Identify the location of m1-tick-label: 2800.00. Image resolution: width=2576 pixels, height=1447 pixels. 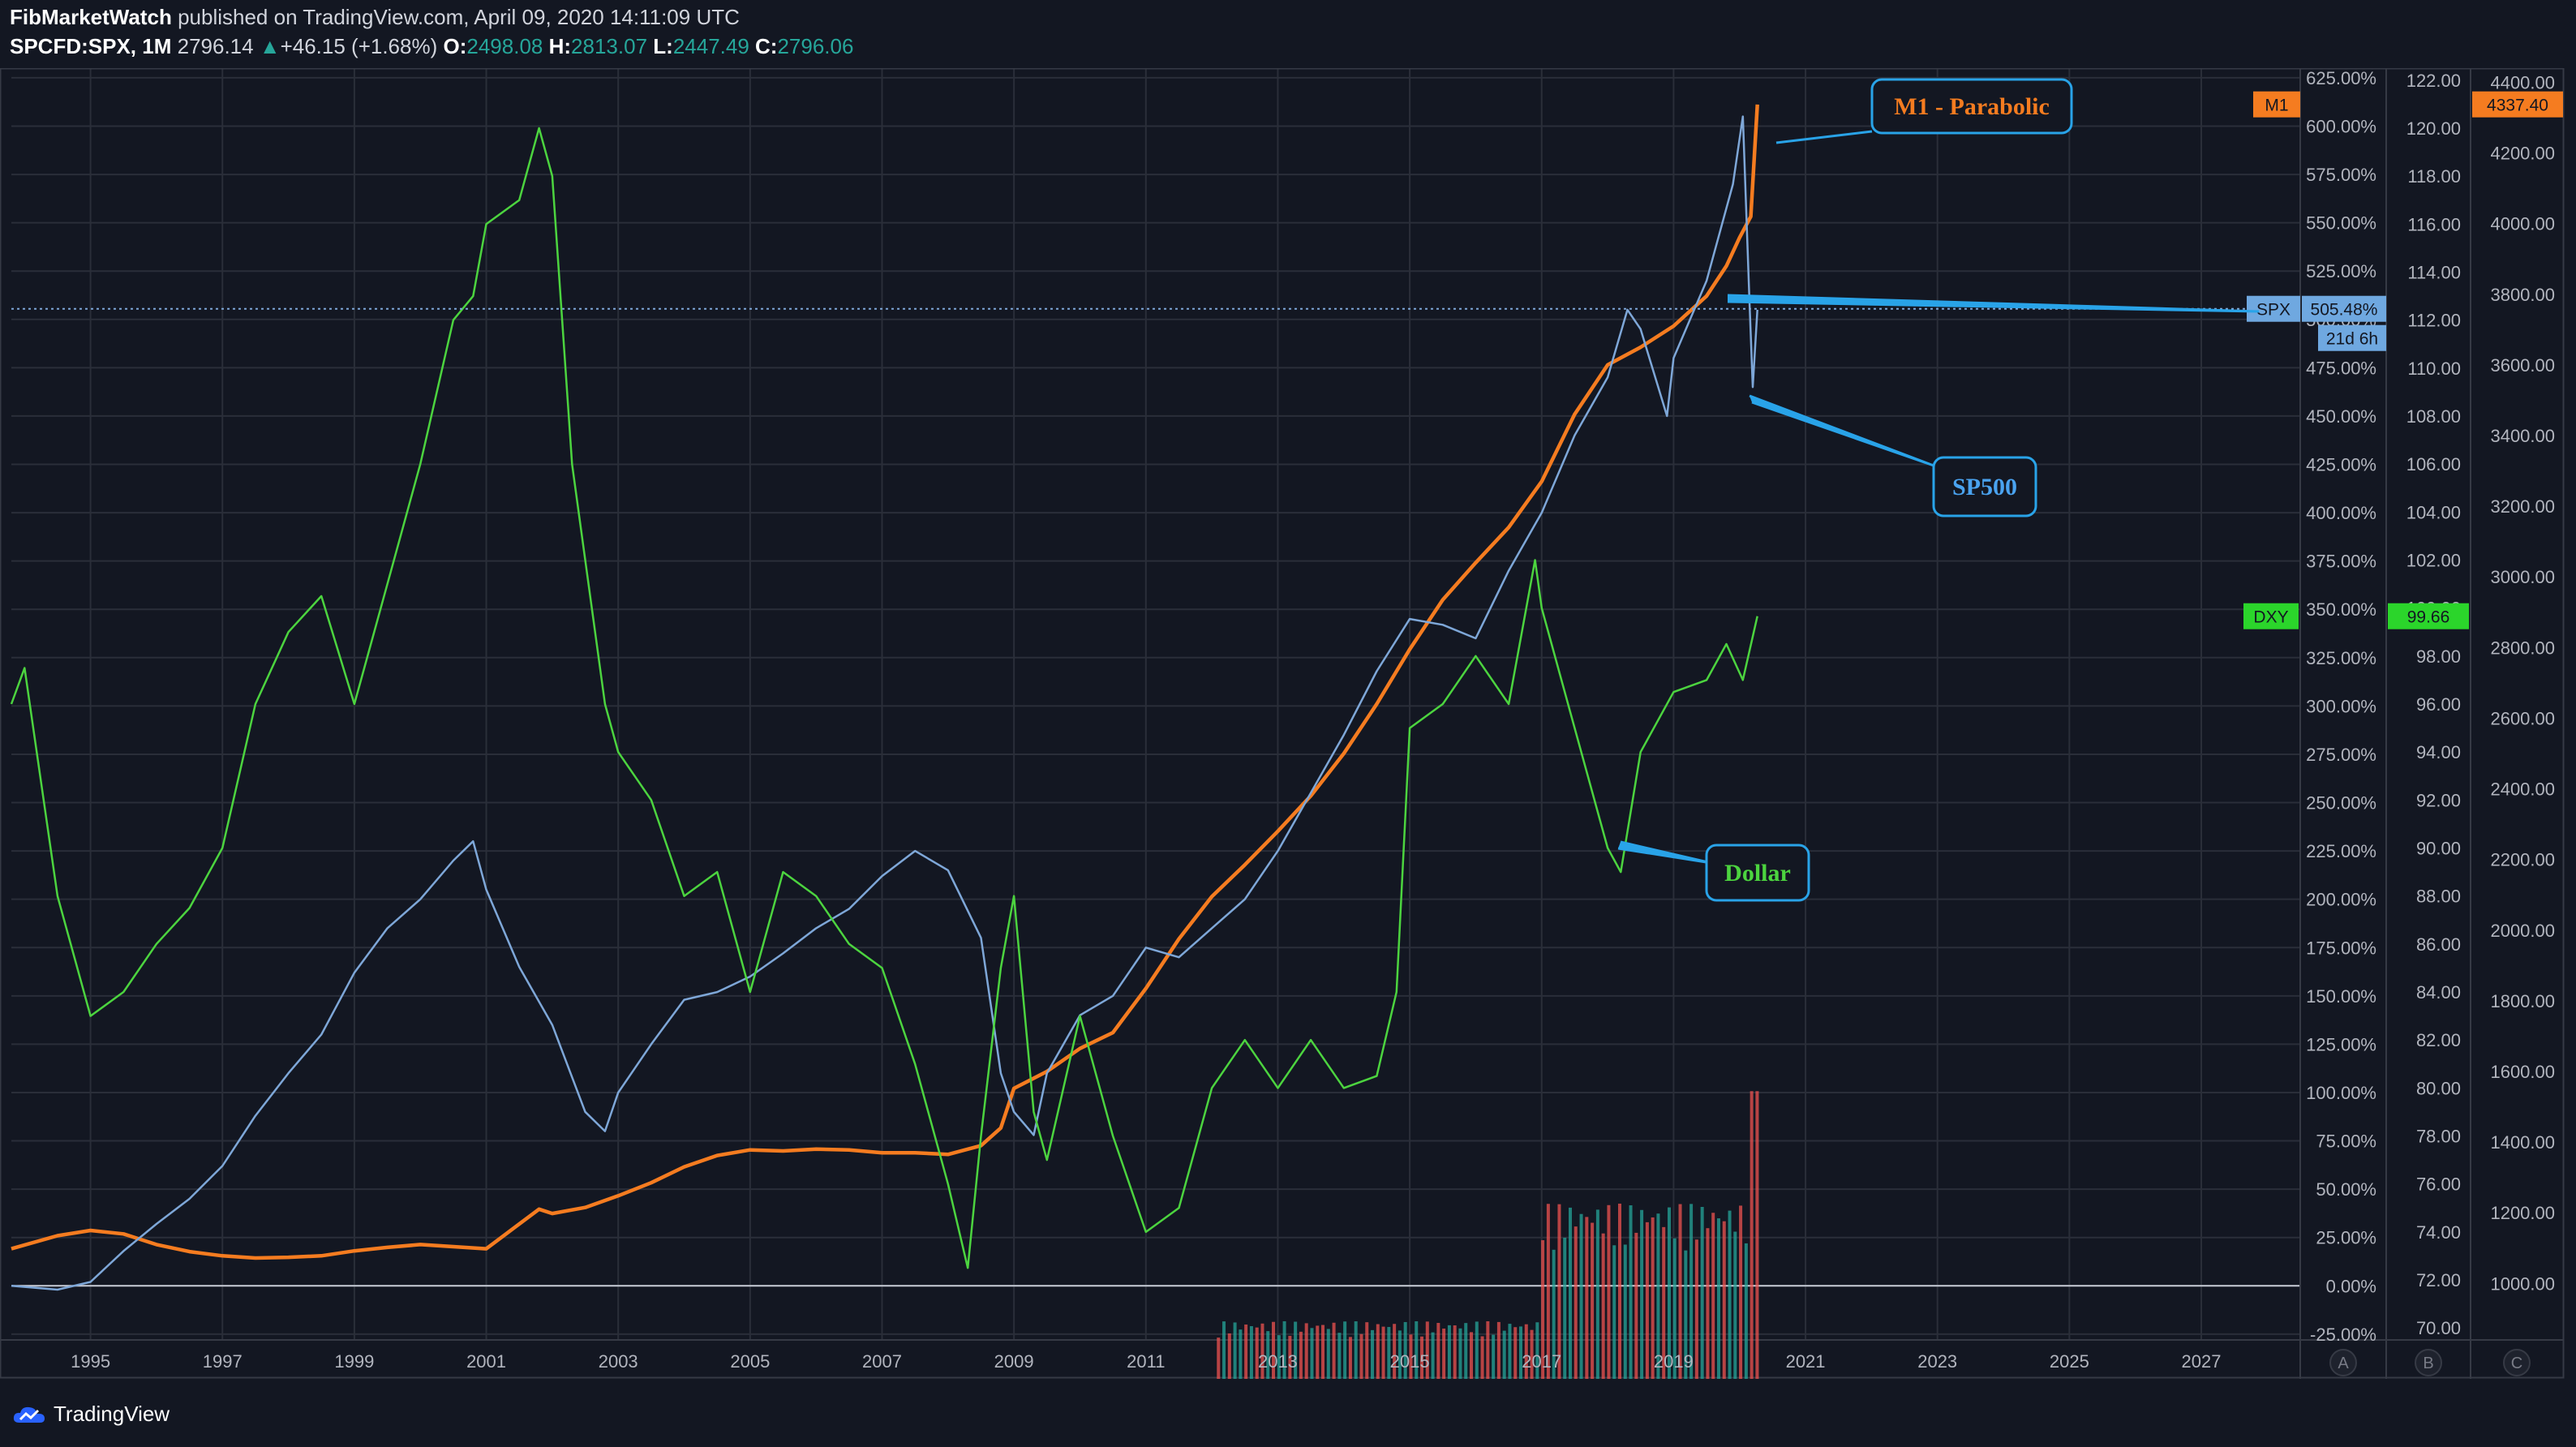
(2522, 648).